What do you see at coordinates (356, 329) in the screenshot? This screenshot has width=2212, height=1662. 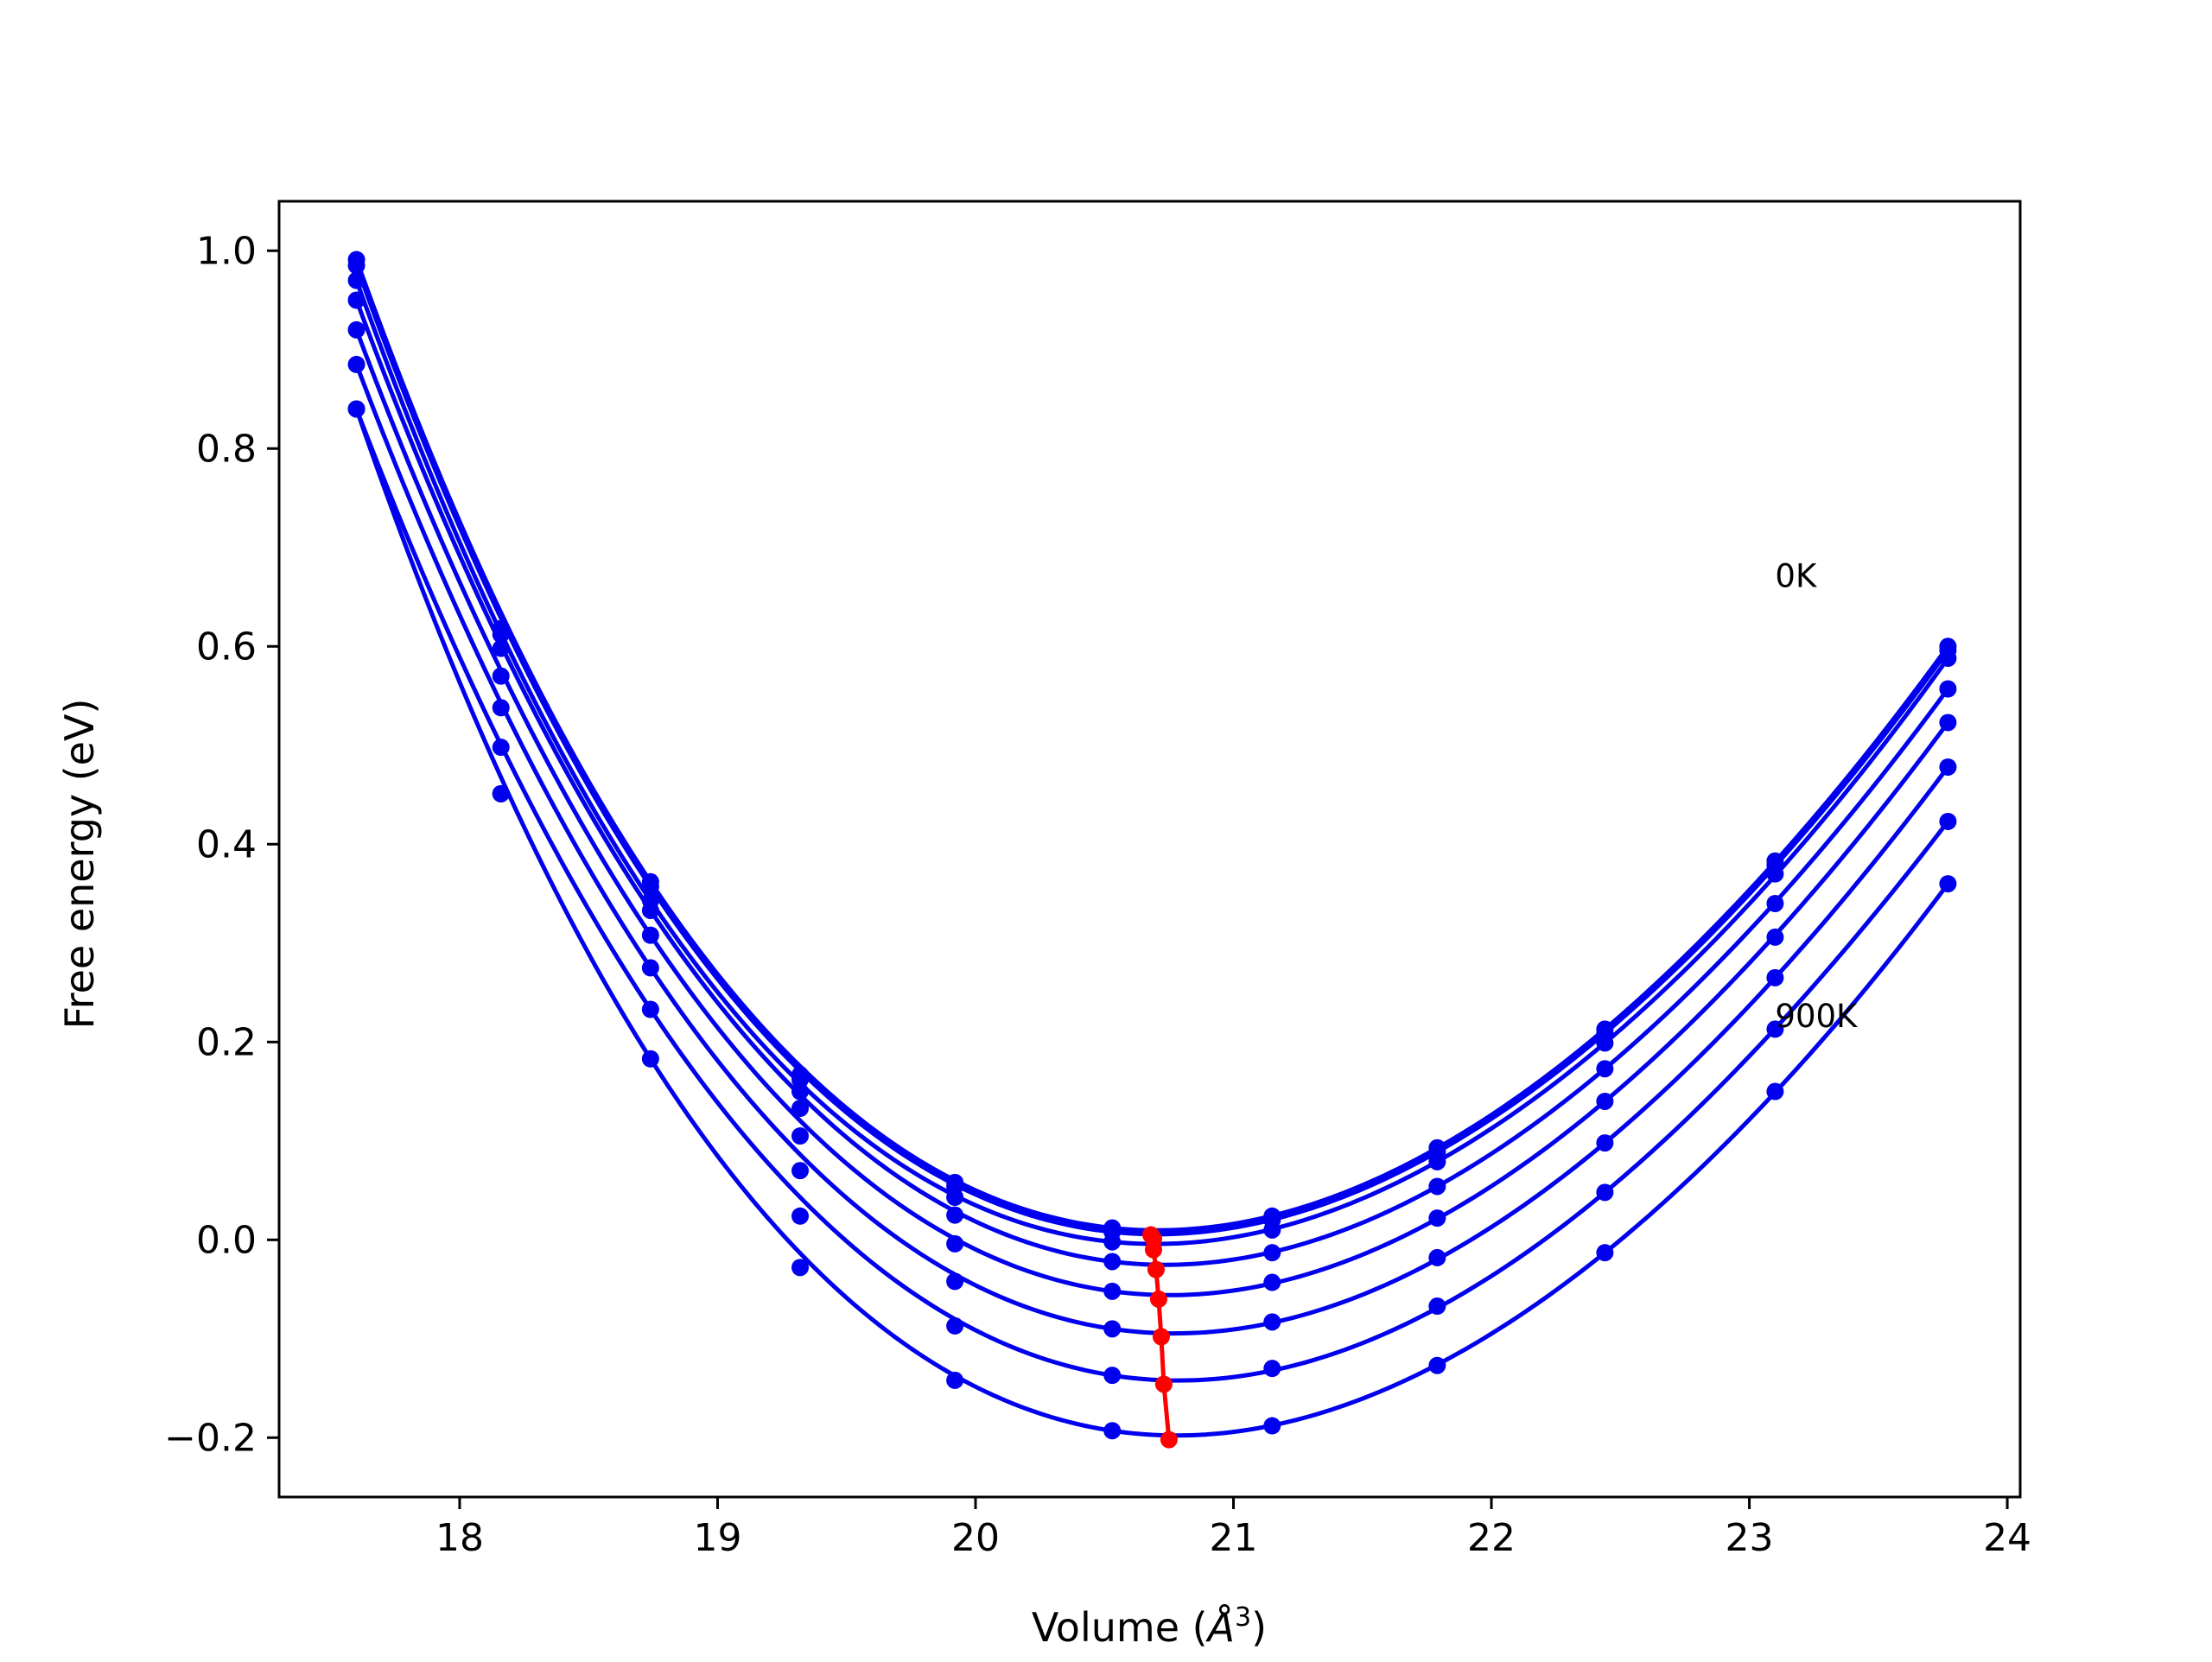 I see `data-point-s4-p0` at bounding box center [356, 329].